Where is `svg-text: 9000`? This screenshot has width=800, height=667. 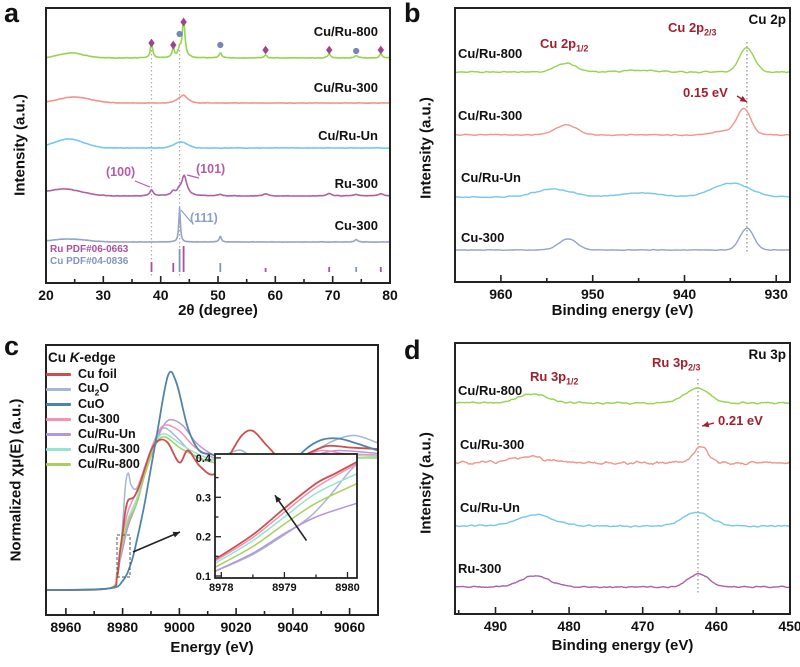 svg-text: 9000 is located at coordinates (179, 627).